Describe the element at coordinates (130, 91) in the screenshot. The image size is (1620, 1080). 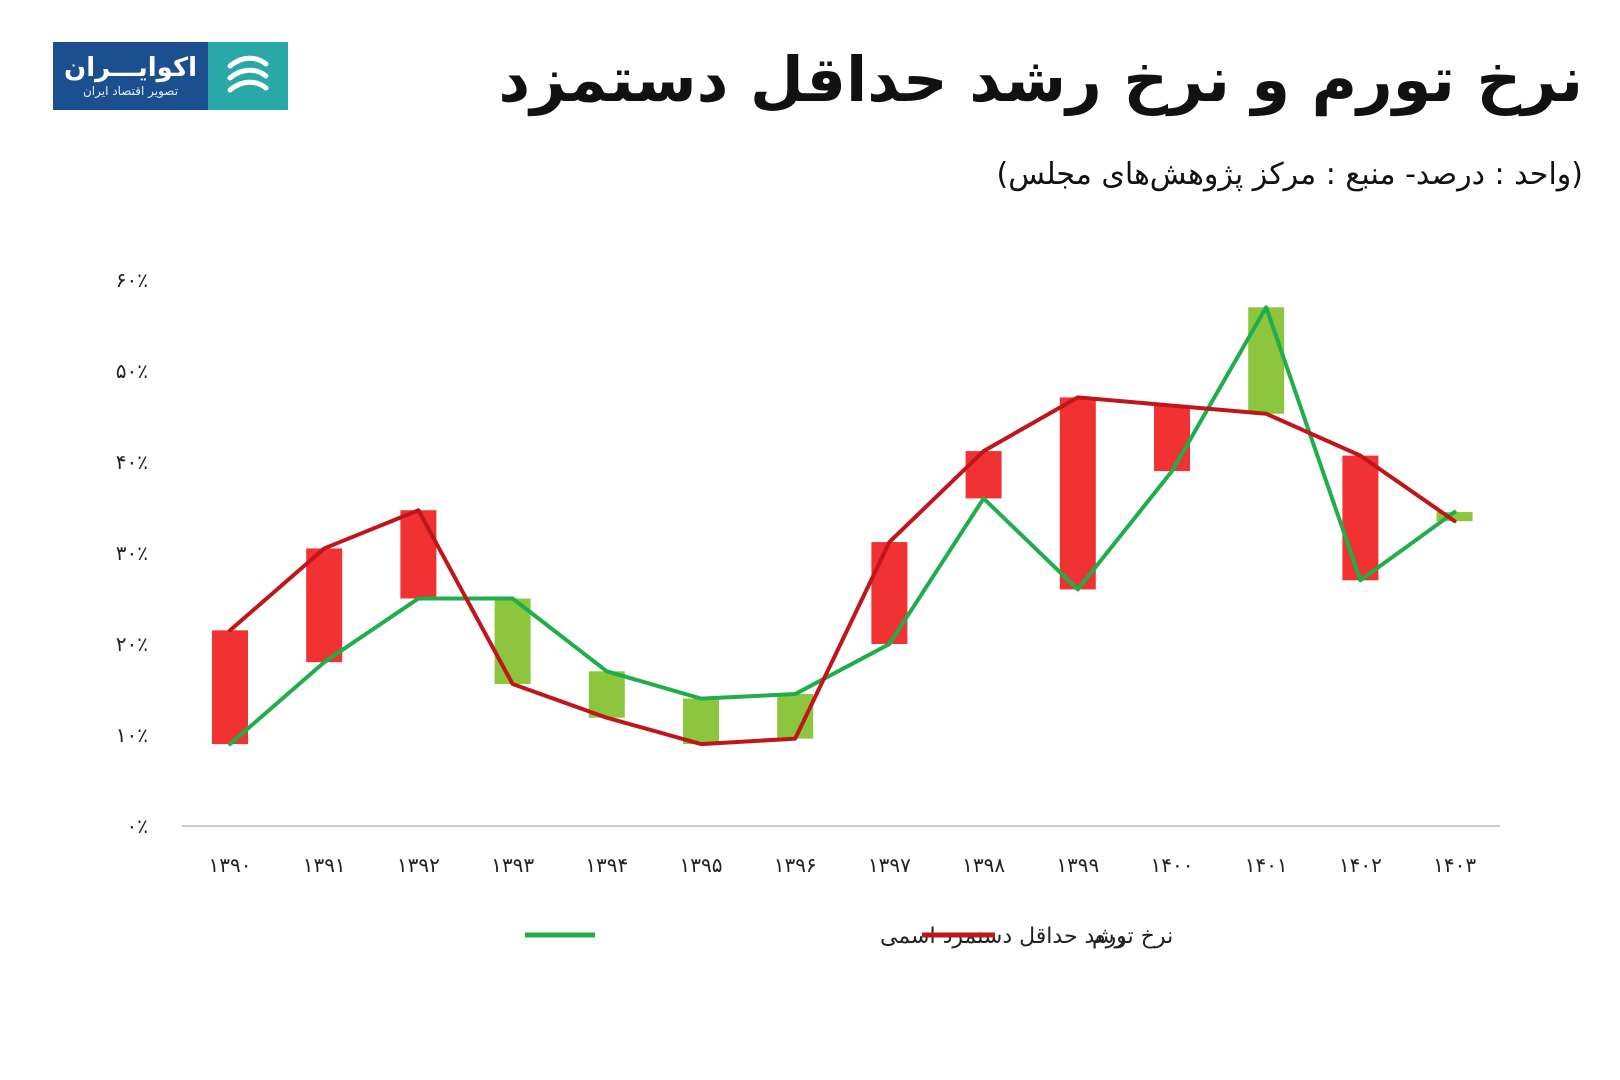
I see `logo-tagline: تصویر اقتصاد ایران` at that location.